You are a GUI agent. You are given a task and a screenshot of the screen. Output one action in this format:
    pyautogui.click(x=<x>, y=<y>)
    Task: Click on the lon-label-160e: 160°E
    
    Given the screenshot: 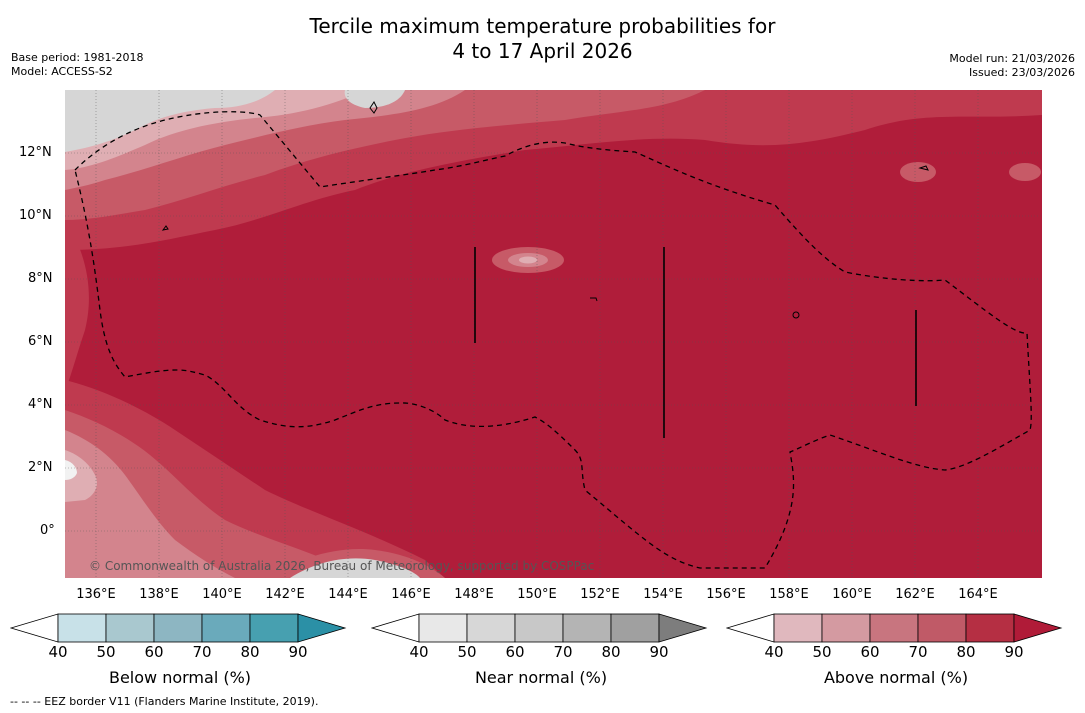 What is the action you would take?
    pyautogui.click(x=852, y=594)
    